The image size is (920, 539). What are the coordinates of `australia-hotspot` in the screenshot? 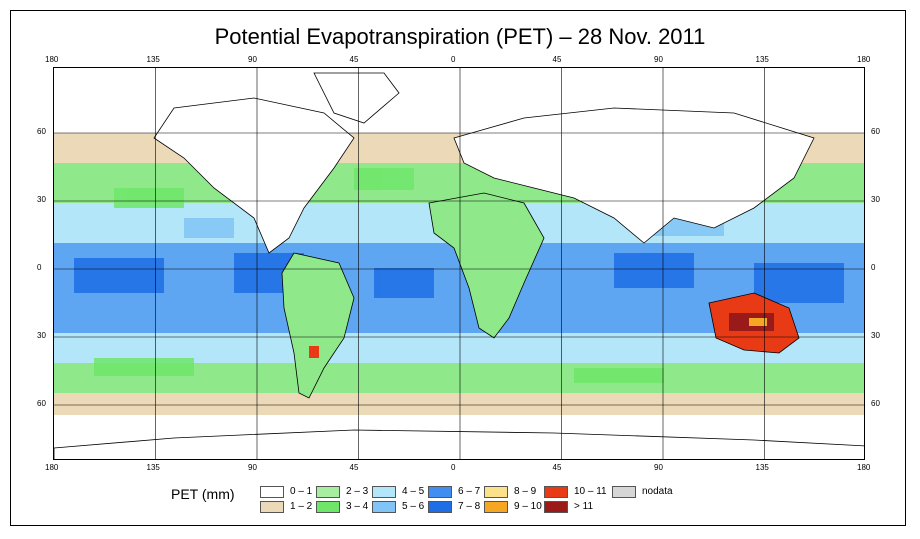 It's located at (751, 322).